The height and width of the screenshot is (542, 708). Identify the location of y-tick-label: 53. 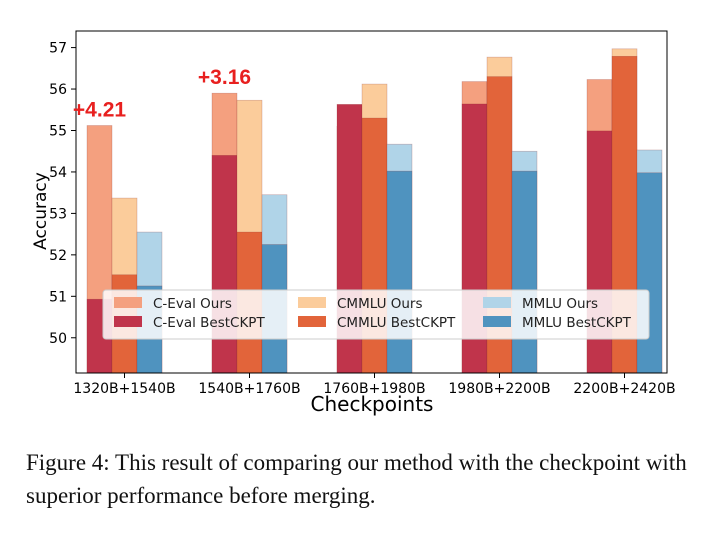
(58, 214).